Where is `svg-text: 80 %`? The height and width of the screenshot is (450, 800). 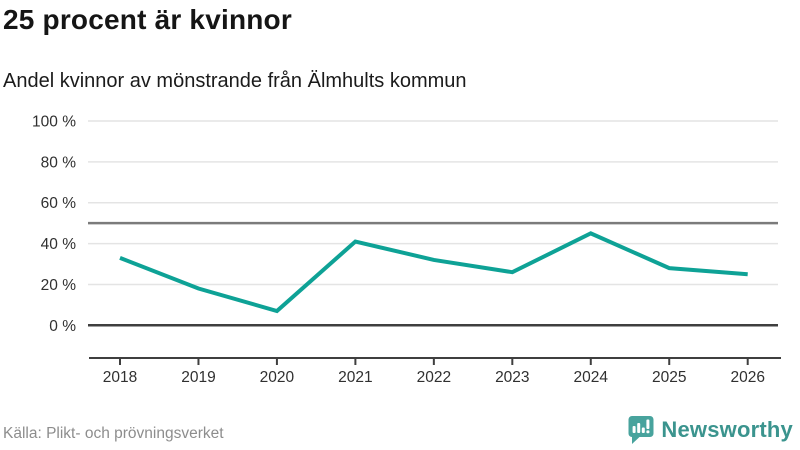 svg-text: 80 % is located at coordinates (59, 162).